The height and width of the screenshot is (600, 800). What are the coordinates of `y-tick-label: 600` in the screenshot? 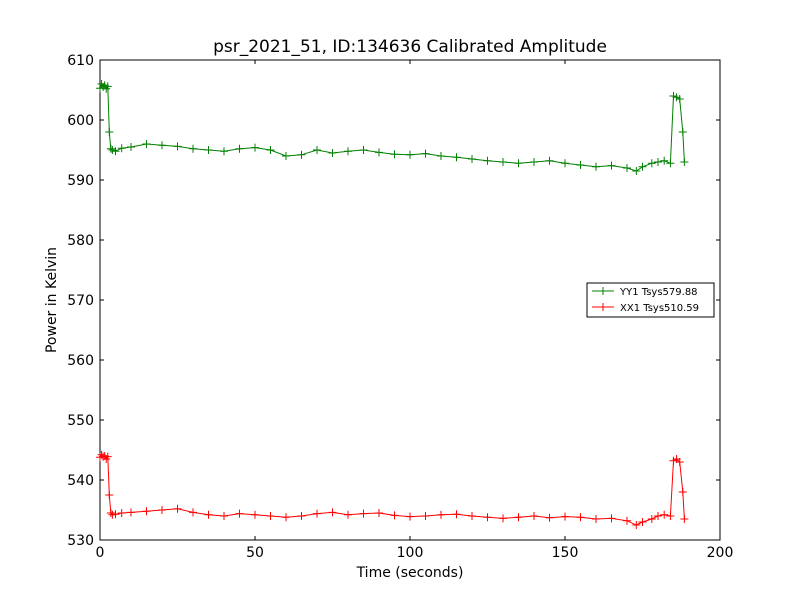 It's located at (80, 121).